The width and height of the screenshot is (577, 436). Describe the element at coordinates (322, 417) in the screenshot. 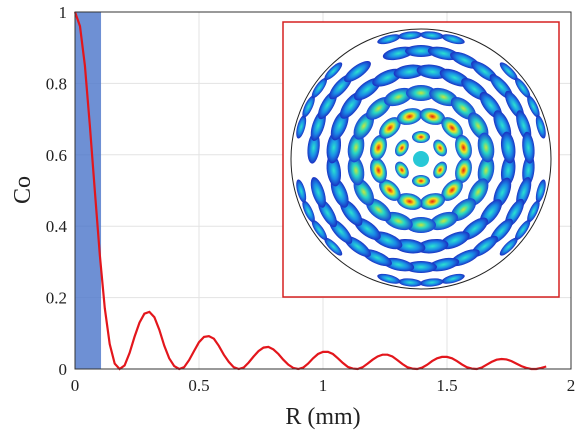

I see `x-axis-label: R (mm)` at that location.